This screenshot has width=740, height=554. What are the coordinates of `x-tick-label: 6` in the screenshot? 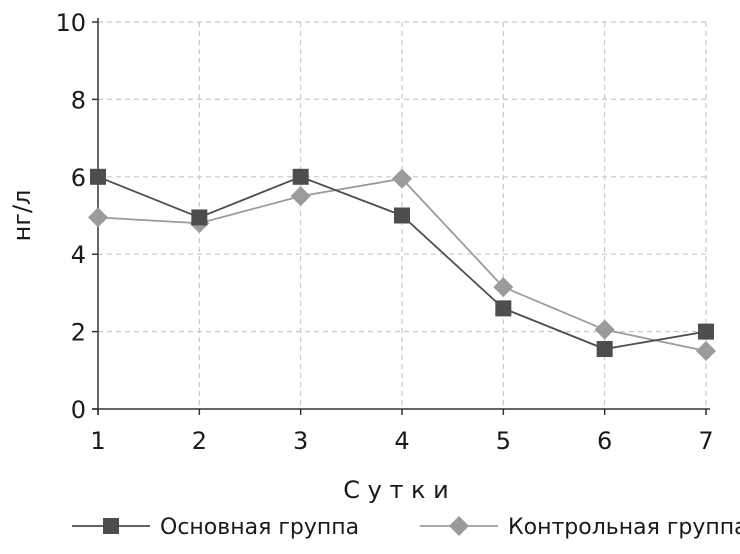 It's located at (604, 441).